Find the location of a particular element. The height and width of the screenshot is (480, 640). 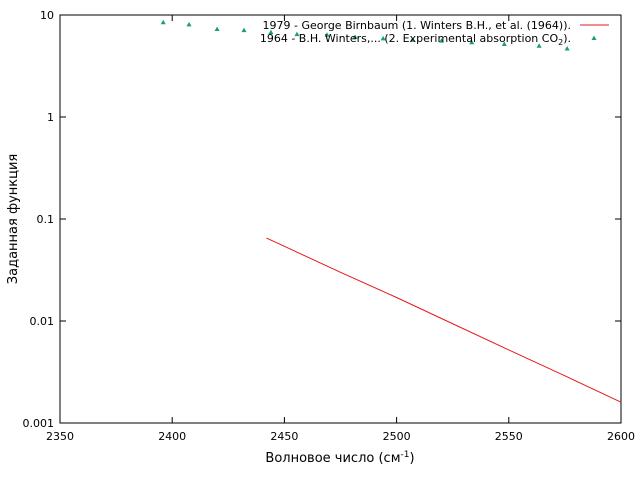

x-tick-label: 2350 is located at coordinates (60, 436).